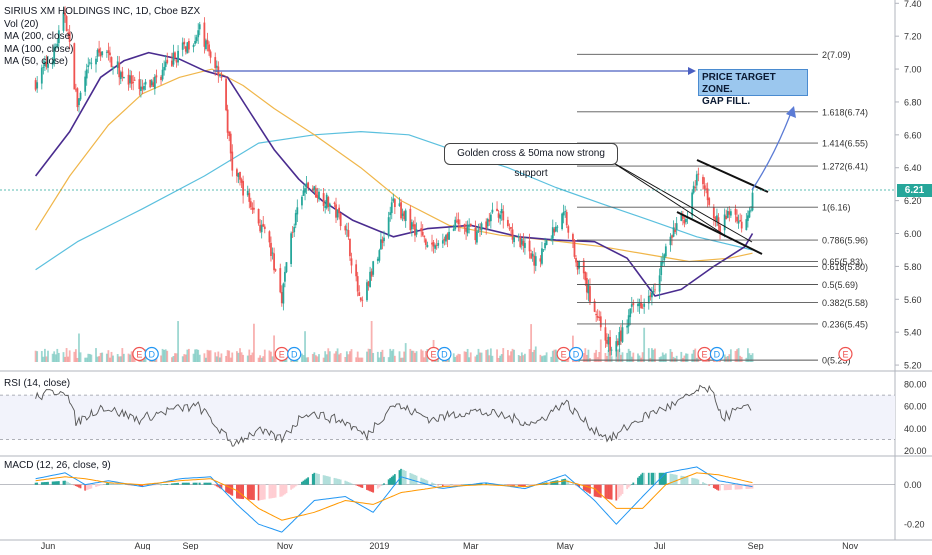 This screenshot has width=932, height=555. What do you see at coordinates (753, 88) in the screenshot?
I see `price-target-box: PRICE TARGET ZONE. GAP FILL.` at bounding box center [753, 88].